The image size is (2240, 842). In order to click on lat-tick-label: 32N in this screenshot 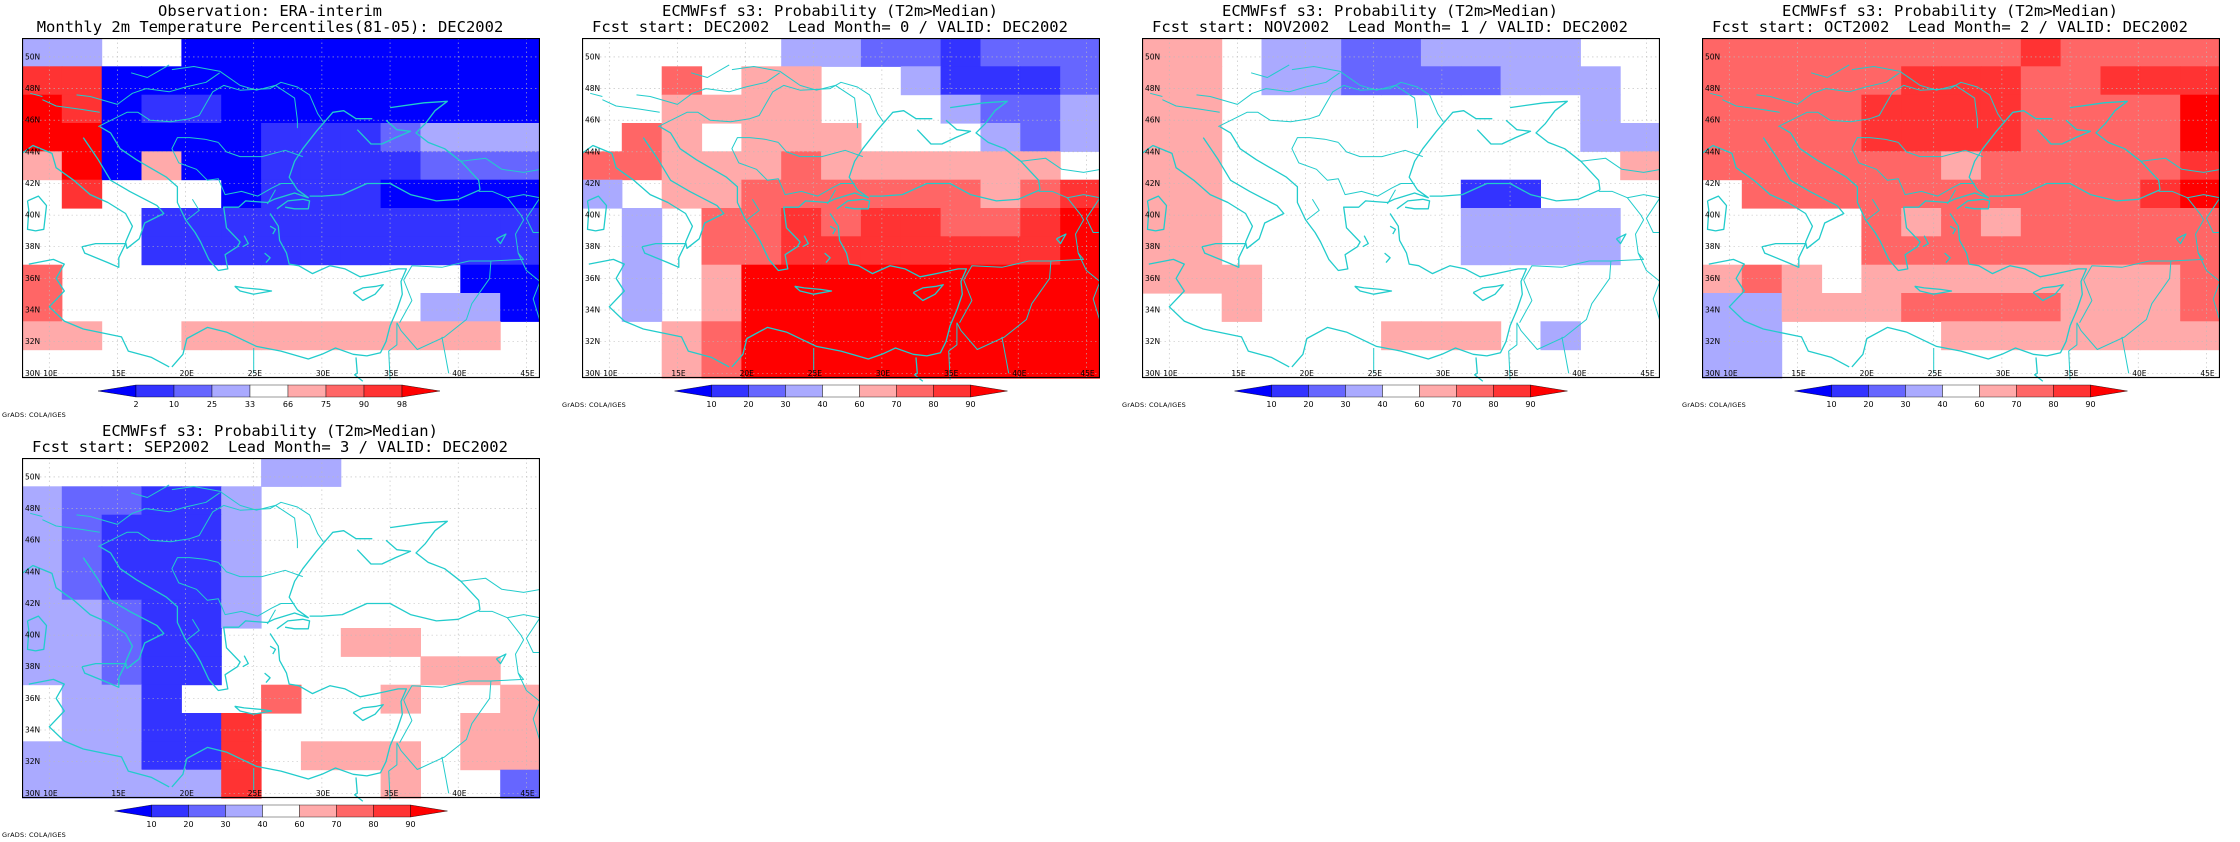, I will do `click(1152, 341)`.